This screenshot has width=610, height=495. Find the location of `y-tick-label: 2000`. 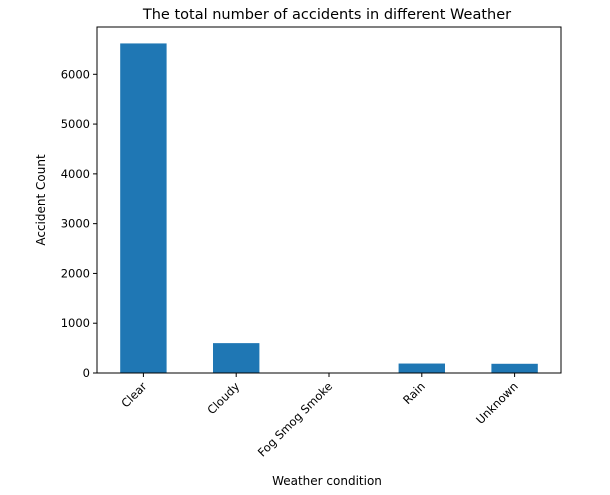

y-tick-label: 2000 is located at coordinates (75, 273).